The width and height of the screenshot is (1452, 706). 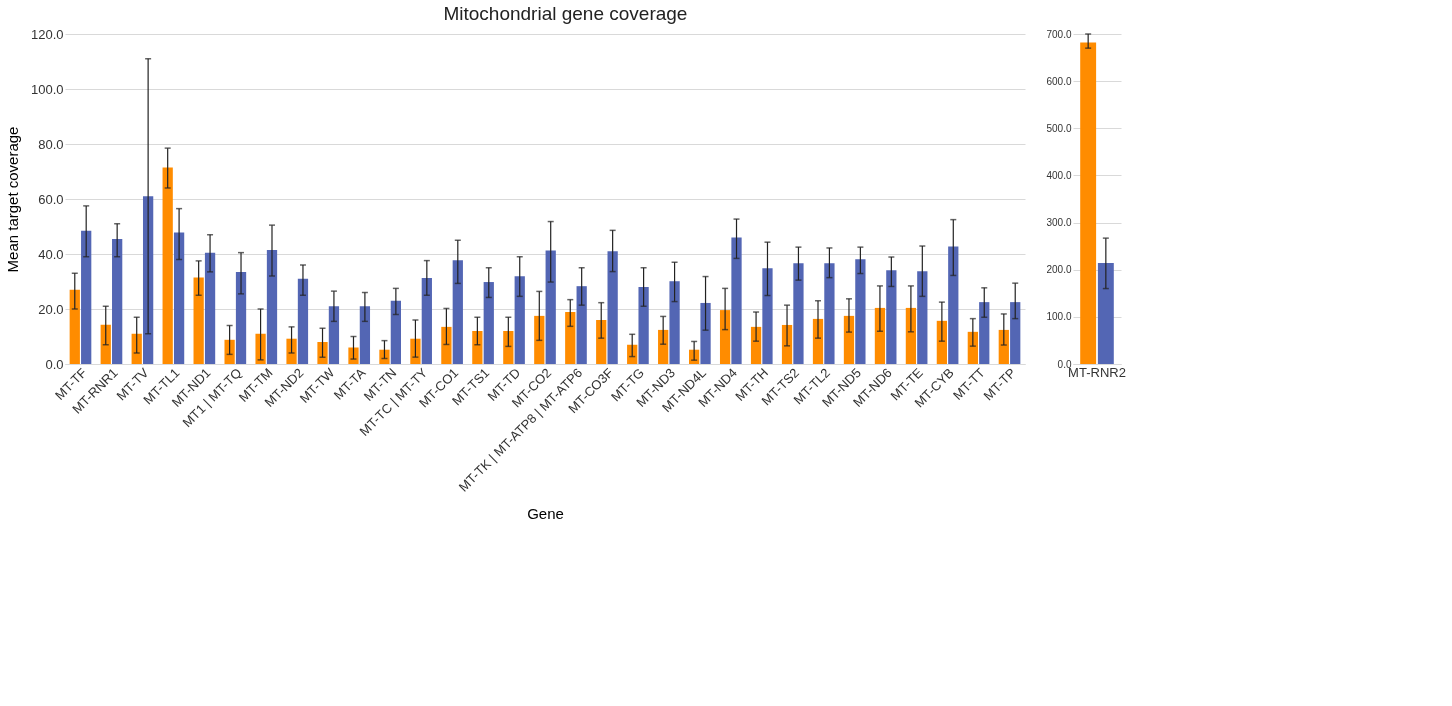 What do you see at coordinates (51, 199) in the screenshot?
I see `y-tick-label: 60.0` at bounding box center [51, 199].